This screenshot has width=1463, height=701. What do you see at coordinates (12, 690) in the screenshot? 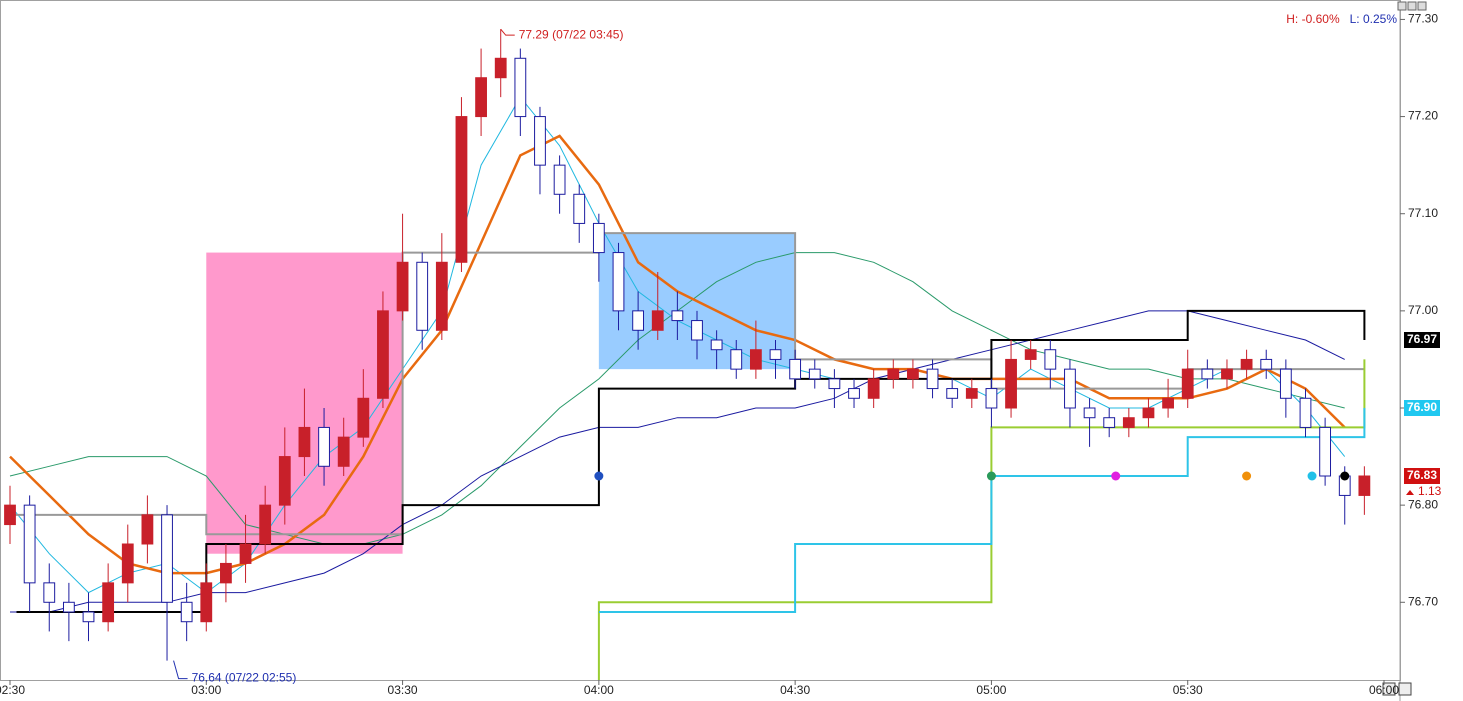
I see `x-tick-label: 02:30` at bounding box center [12, 690].